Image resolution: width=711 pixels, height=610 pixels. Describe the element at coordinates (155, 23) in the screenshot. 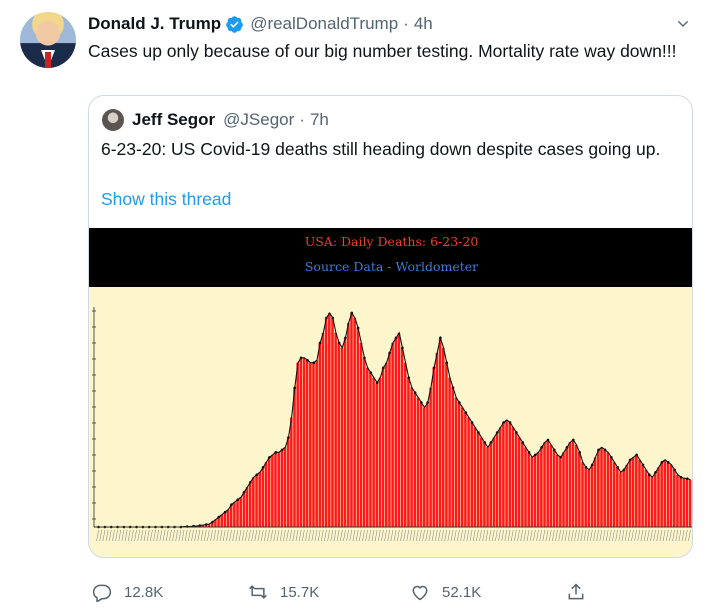

I see `author-name: Donald J. Trump` at that location.